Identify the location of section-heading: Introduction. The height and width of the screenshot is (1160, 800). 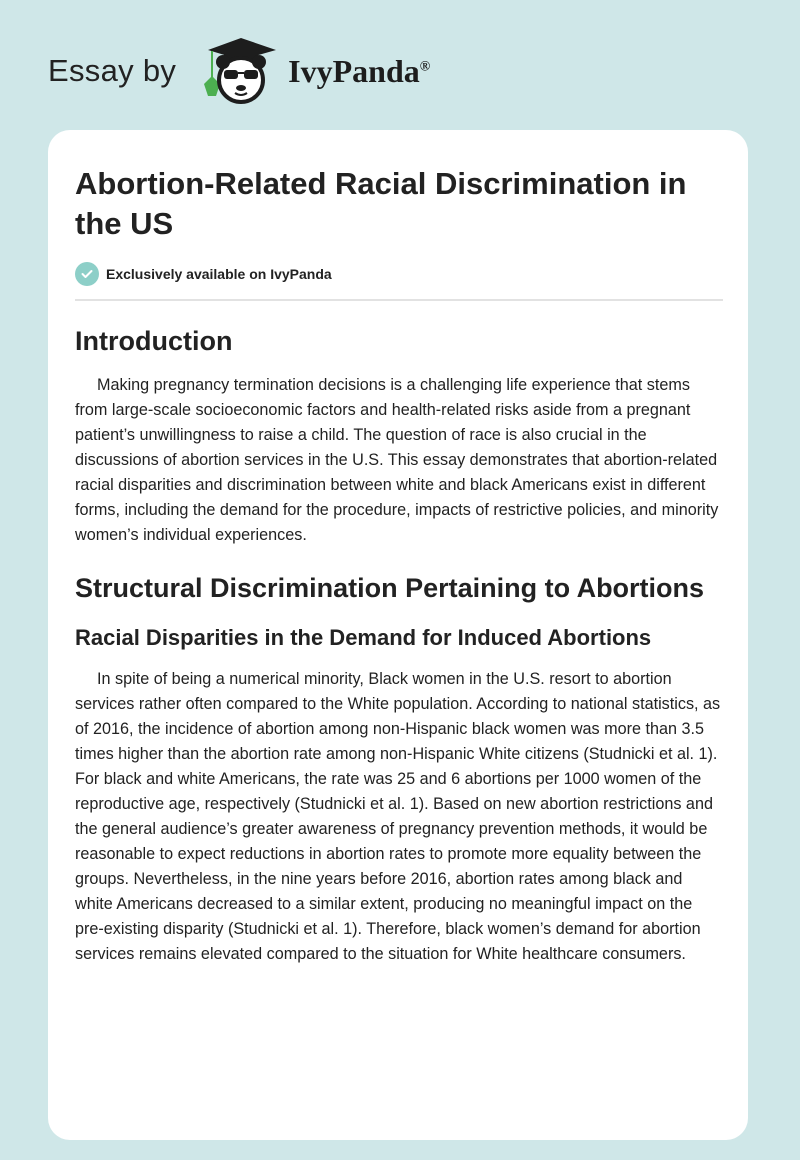
(154, 341).